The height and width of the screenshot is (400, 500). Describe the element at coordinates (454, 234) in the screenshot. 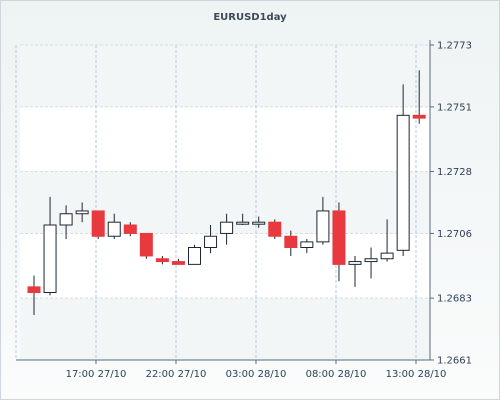

I see `y-tick-label: 1.2706` at that location.